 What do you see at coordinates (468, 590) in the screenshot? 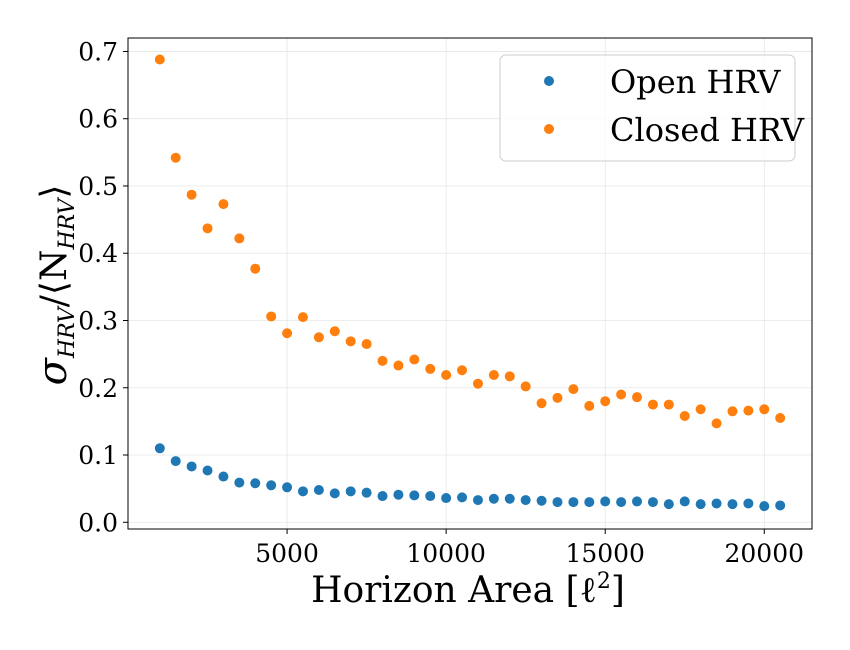
I see `x-axis-label: Horizon Area [ℓ2]` at bounding box center [468, 590].